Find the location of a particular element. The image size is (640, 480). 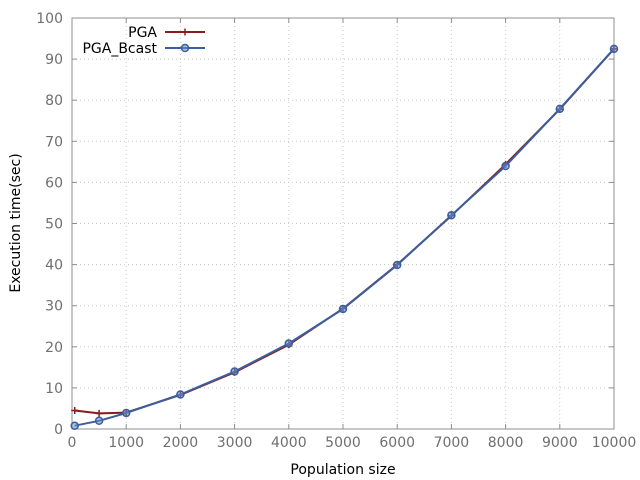

x-tick-label: 3000 is located at coordinates (235, 443).